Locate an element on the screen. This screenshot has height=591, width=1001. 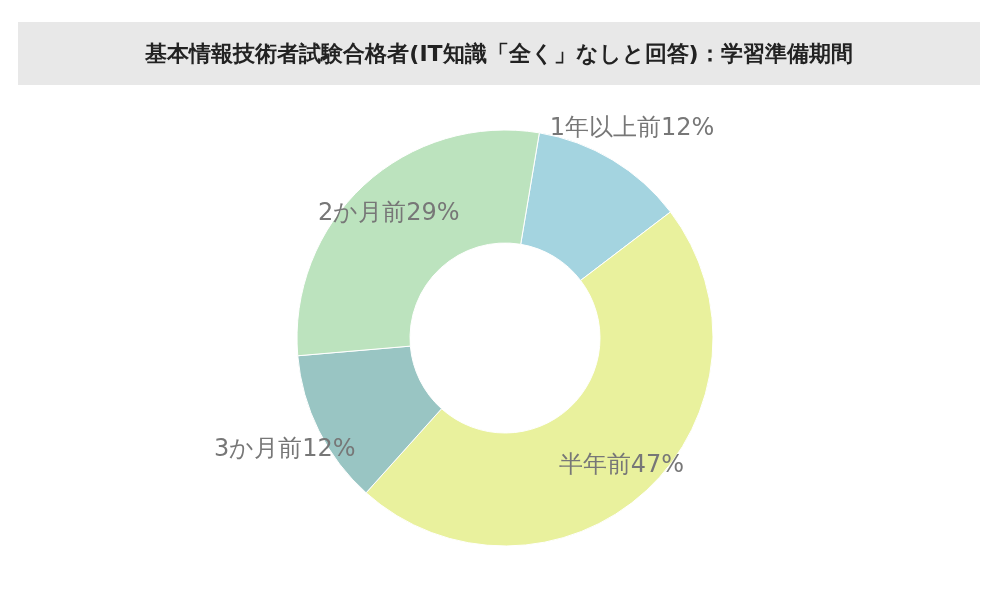
slice-label: 1年以上前12% is located at coordinates (632, 127).